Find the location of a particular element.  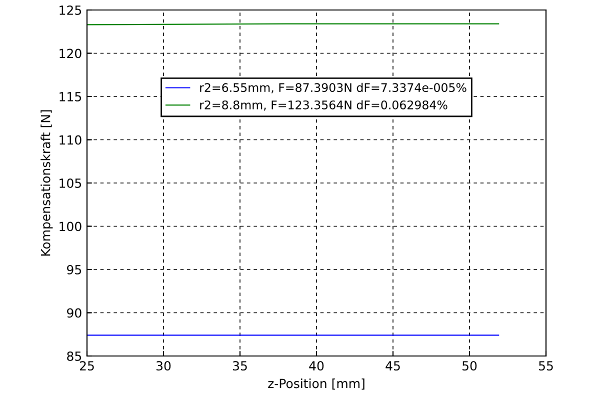

y-tick-label: 95 is located at coordinates (74, 269).